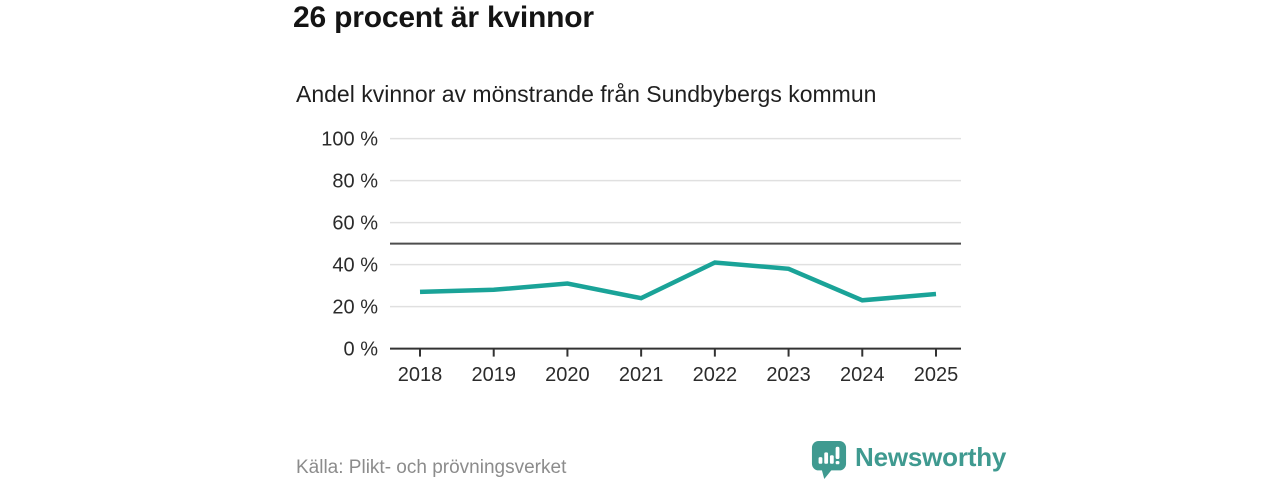 The width and height of the screenshot is (1280, 480). Describe the element at coordinates (493, 375) in the screenshot. I see `x-tick-label: 2019` at that location.